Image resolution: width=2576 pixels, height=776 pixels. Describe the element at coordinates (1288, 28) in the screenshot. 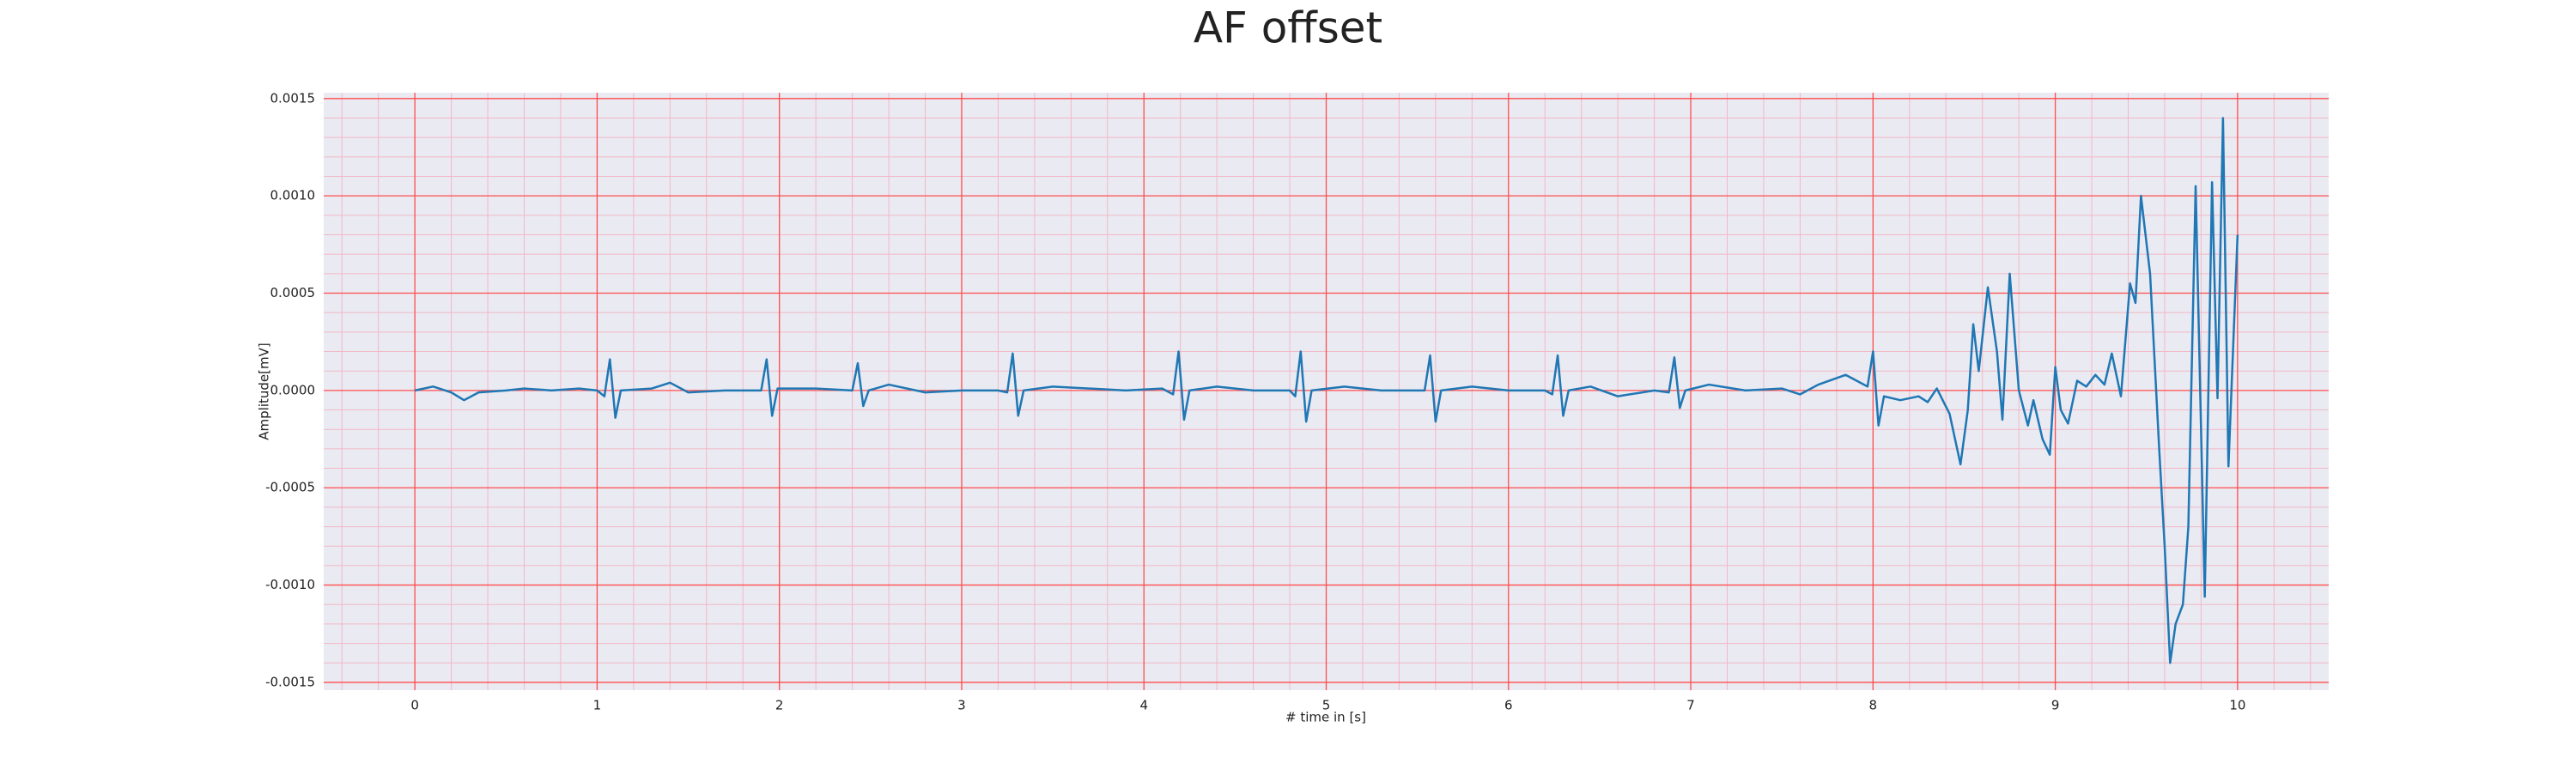

I see `chart-title: AF offset` at that location.